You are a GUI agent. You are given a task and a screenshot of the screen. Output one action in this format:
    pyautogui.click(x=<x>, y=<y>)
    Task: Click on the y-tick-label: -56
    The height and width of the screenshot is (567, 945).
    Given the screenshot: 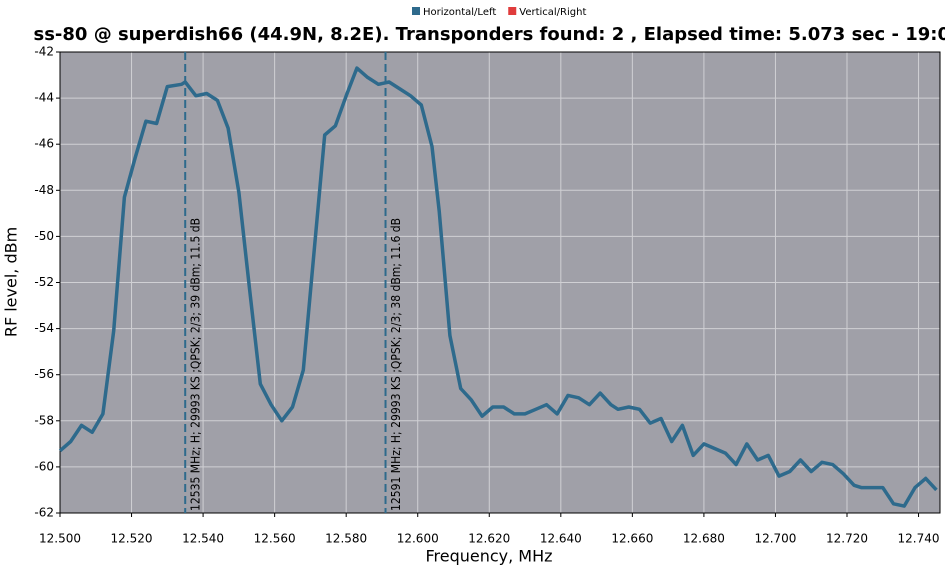 What is the action you would take?
    pyautogui.click(x=44, y=374)
    